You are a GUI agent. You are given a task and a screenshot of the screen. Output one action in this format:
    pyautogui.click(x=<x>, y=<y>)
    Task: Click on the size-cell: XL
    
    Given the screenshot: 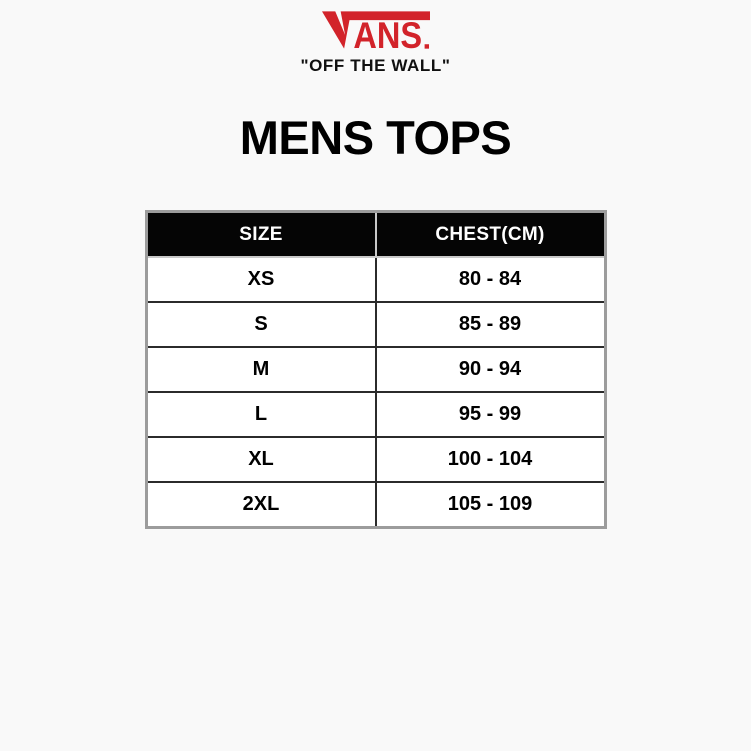 What is the action you would take?
    pyautogui.click(x=261, y=460)
    